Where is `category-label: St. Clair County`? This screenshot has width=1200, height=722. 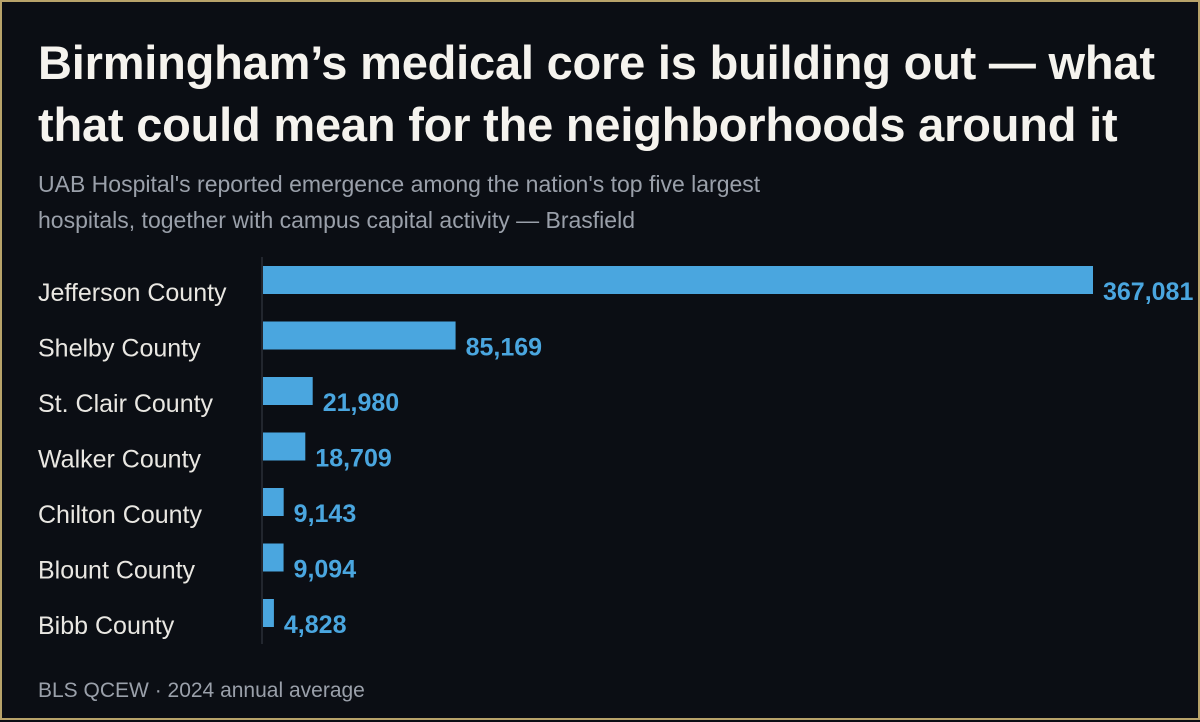 category-label: St. Clair County is located at coordinates (126, 404).